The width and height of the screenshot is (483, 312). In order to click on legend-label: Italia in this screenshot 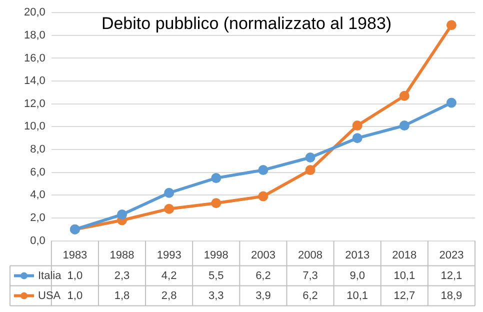, I will do `click(50, 276)`.